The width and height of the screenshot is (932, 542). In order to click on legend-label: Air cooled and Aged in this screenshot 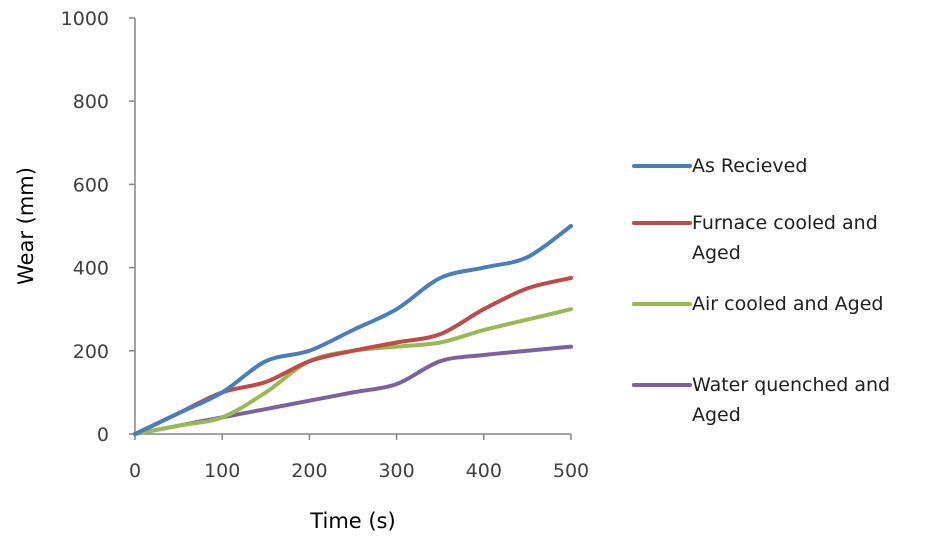, I will do `click(787, 304)`.